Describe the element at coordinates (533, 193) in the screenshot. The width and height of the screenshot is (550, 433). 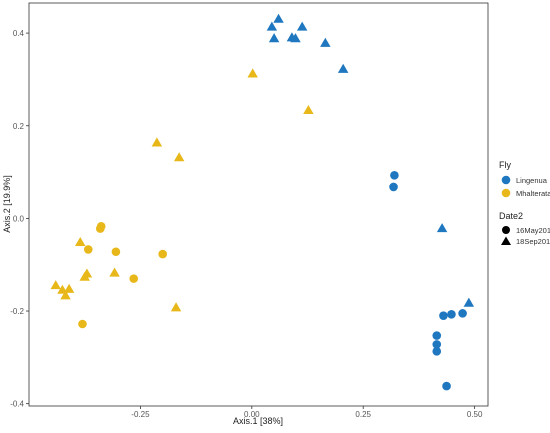
I see `legend-color-label-mhalterata: Mhalterata` at that location.